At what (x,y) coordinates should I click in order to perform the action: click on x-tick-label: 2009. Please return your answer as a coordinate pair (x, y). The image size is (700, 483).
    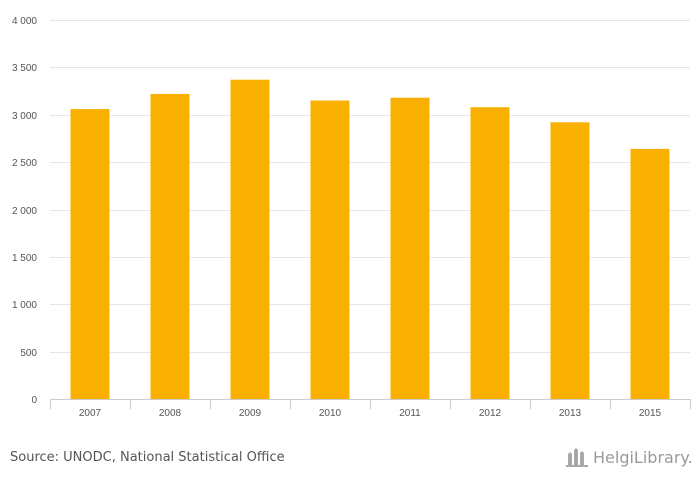
    Looking at the image, I should click on (250, 413).